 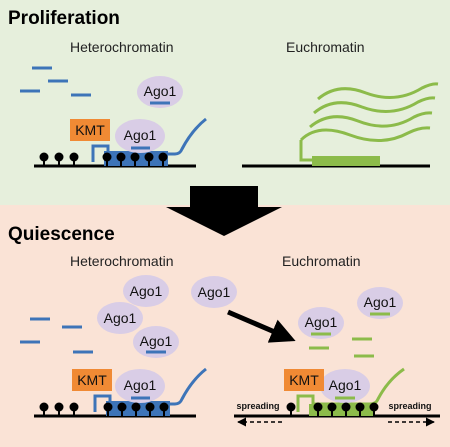 I want to click on proliferation-euchromatin, so click(x=340, y=125).